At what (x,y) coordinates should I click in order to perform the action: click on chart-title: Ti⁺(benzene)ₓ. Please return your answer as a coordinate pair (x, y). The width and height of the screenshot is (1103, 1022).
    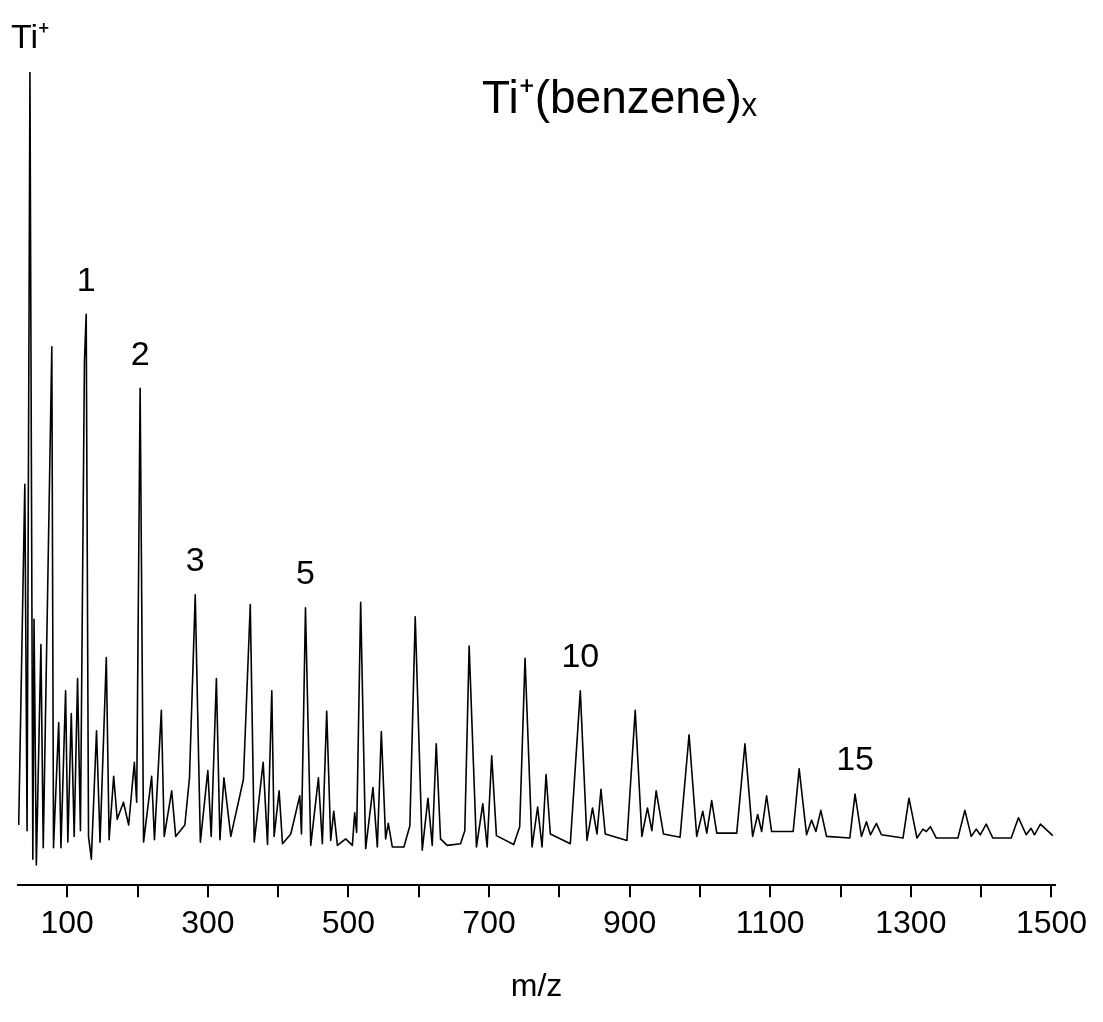
    Looking at the image, I should click on (620, 96).